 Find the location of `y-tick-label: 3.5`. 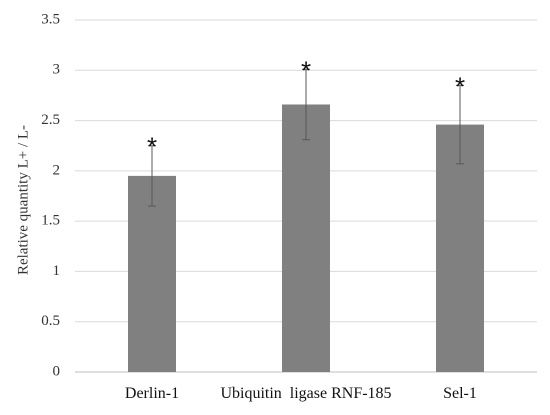

y-tick-label: 3.5 is located at coordinates (50, 19).